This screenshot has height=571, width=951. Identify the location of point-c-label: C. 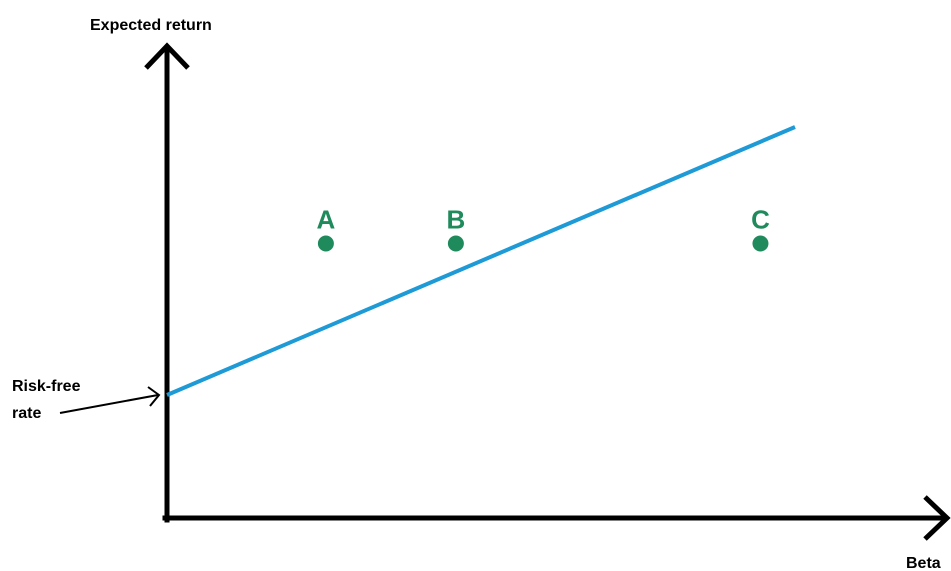
(760, 220).